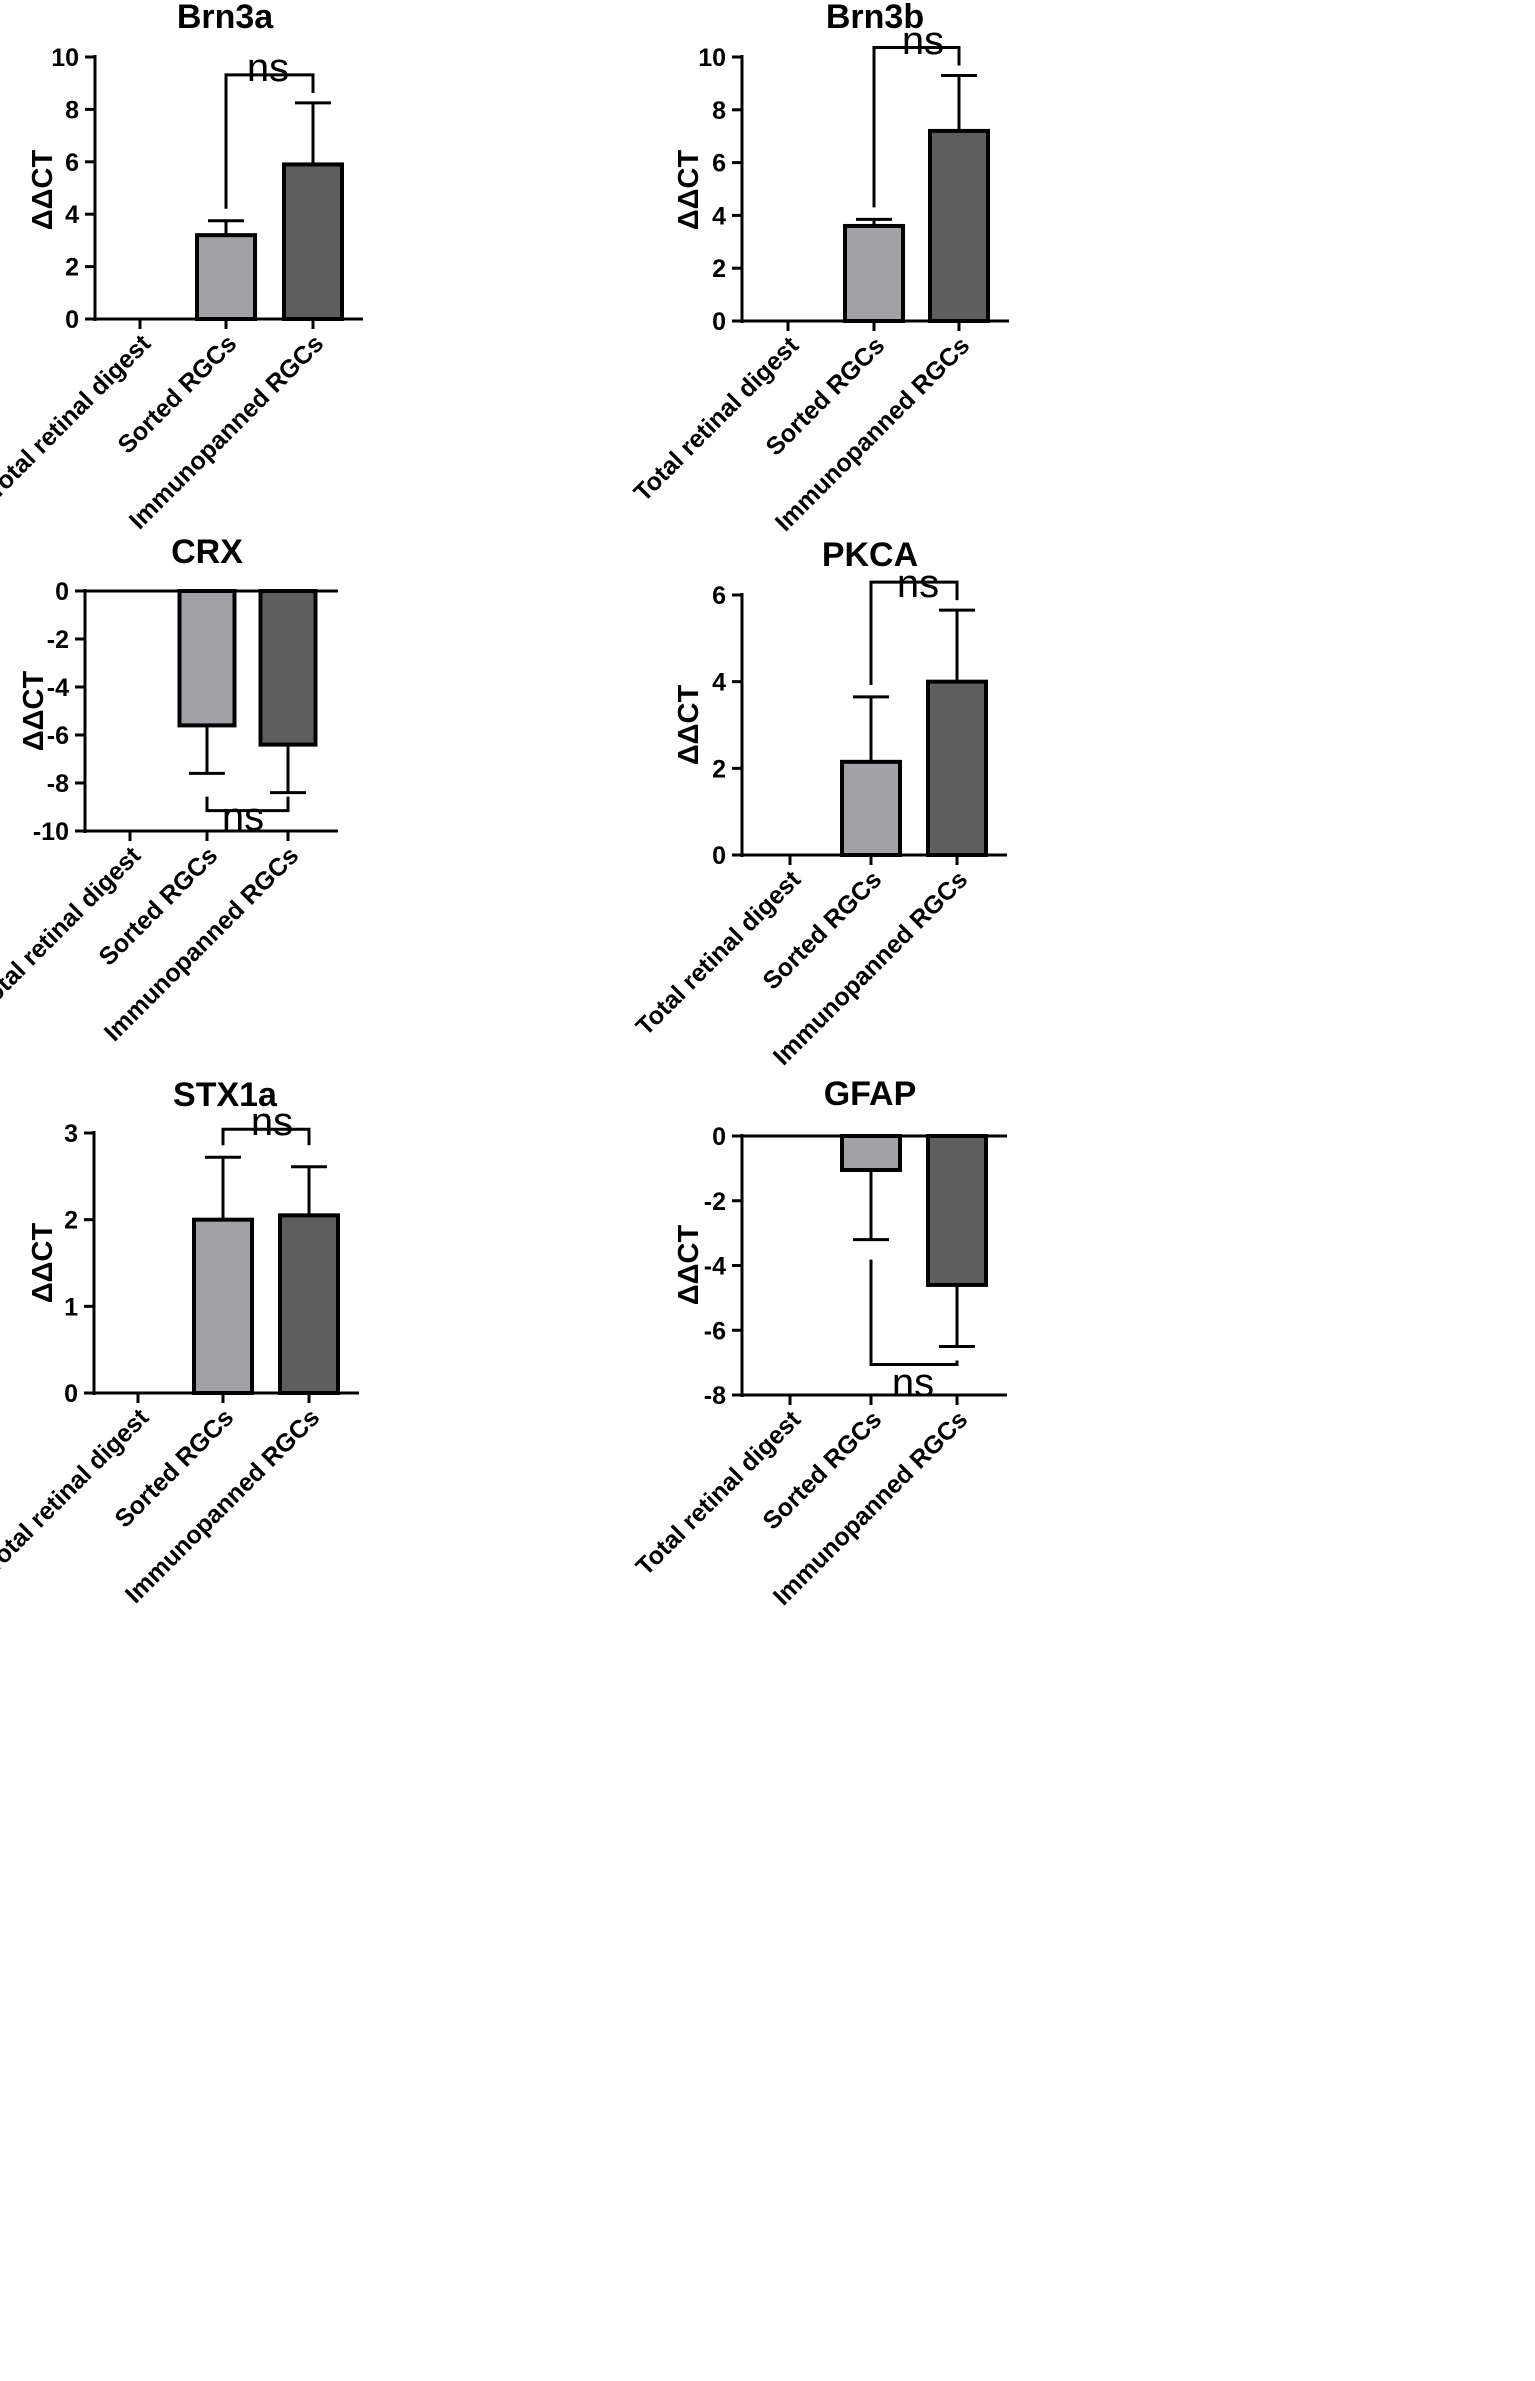 This screenshot has height=2381, width=1535. I want to click on chart-title: Brn3a, so click(225, 18).